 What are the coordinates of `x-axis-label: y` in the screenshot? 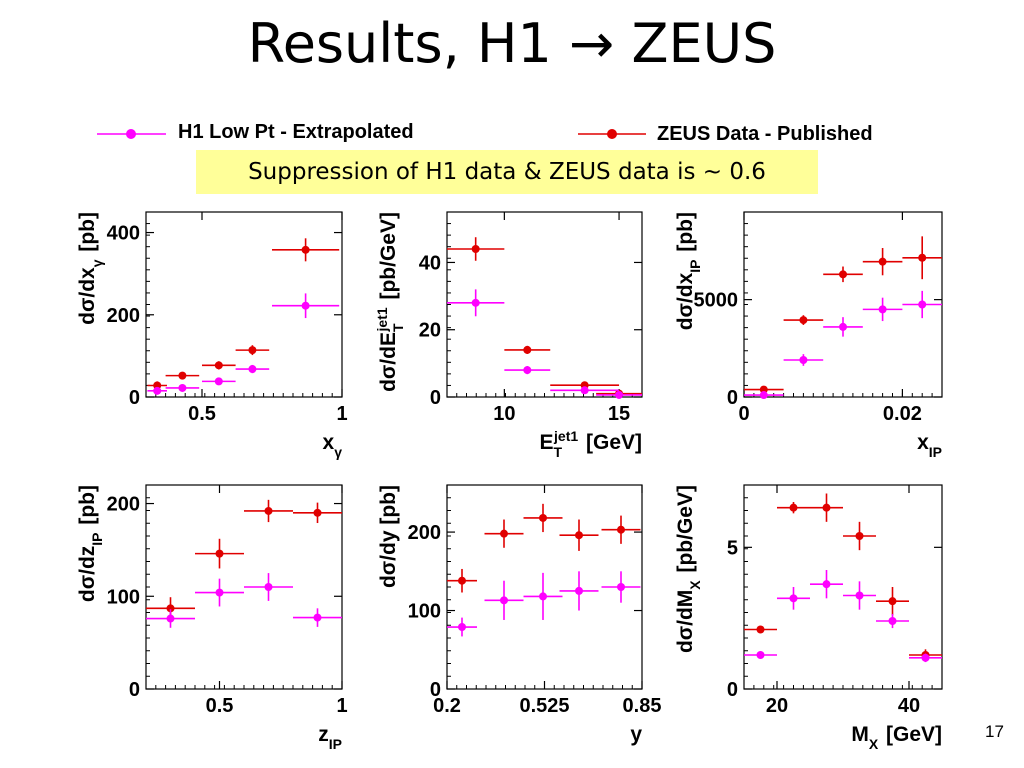 It's located at (636, 734).